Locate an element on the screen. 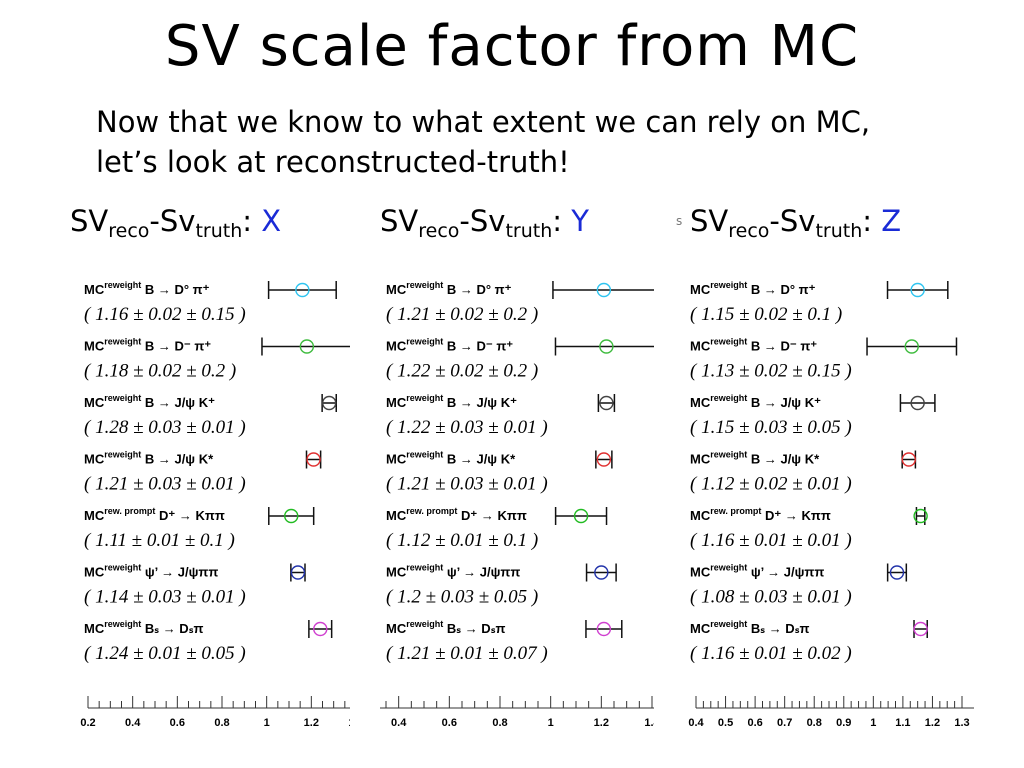 This screenshot has height=768, width=1024. row-value-text: ( 1.22 ± 0.02 ± 0.2 ) is located at coordinates (462, 371).